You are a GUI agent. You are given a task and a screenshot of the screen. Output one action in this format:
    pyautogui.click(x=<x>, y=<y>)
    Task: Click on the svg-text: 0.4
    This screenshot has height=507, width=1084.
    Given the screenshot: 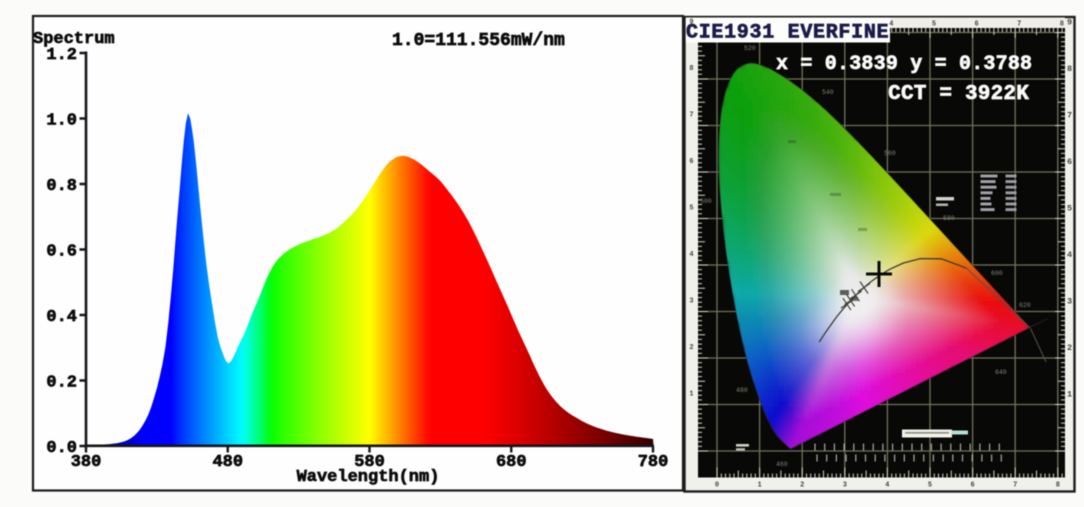 What is the action you would take?
    pyautogui.click(x=61, y=317)
    